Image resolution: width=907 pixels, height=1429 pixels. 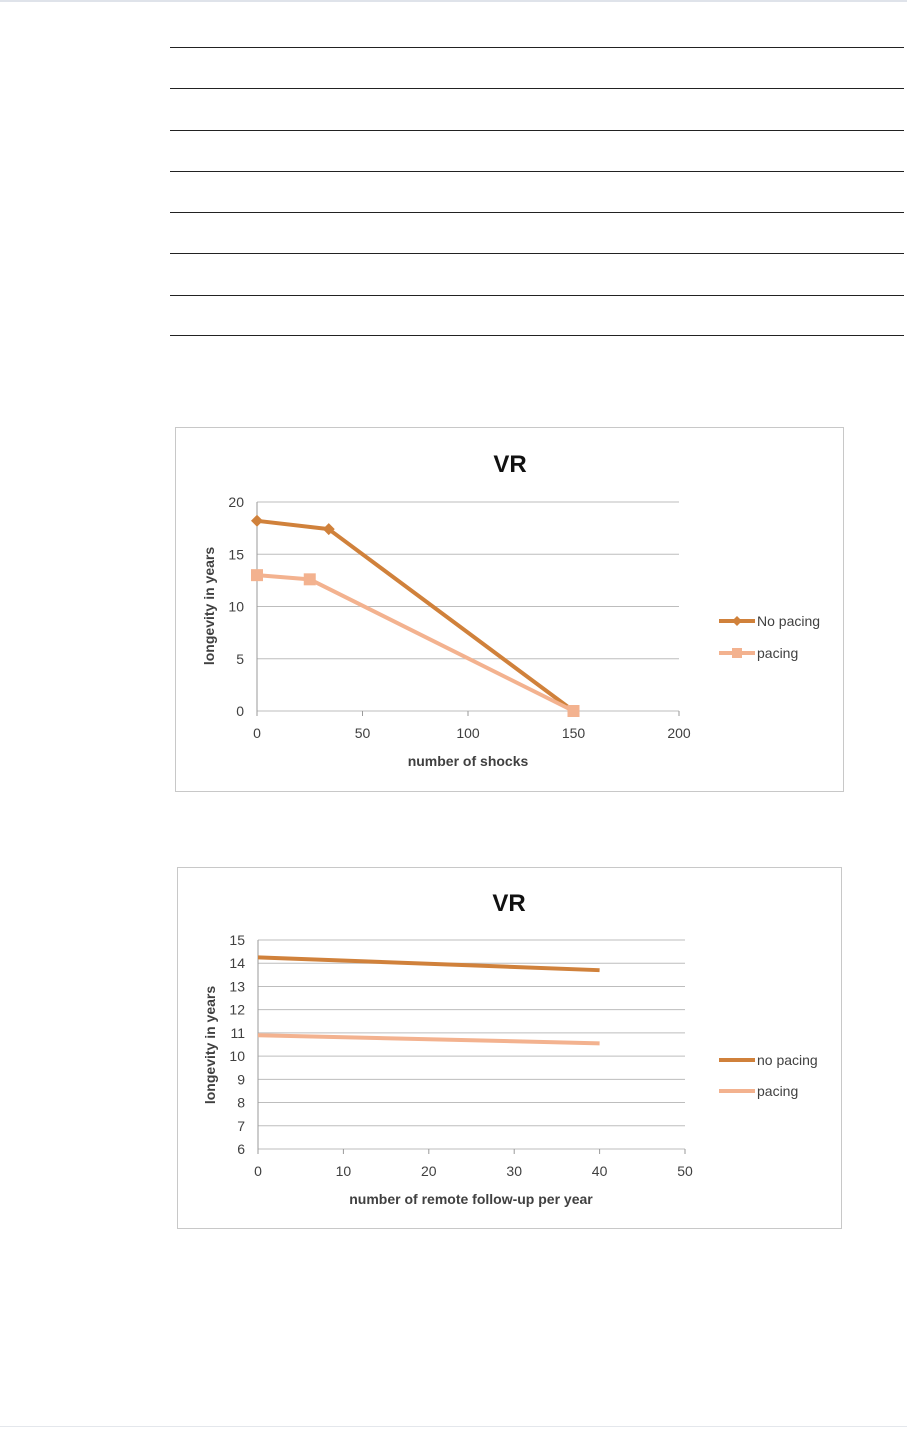 I want to click on y-tick-label: 9, so click(x=241, y=1079).